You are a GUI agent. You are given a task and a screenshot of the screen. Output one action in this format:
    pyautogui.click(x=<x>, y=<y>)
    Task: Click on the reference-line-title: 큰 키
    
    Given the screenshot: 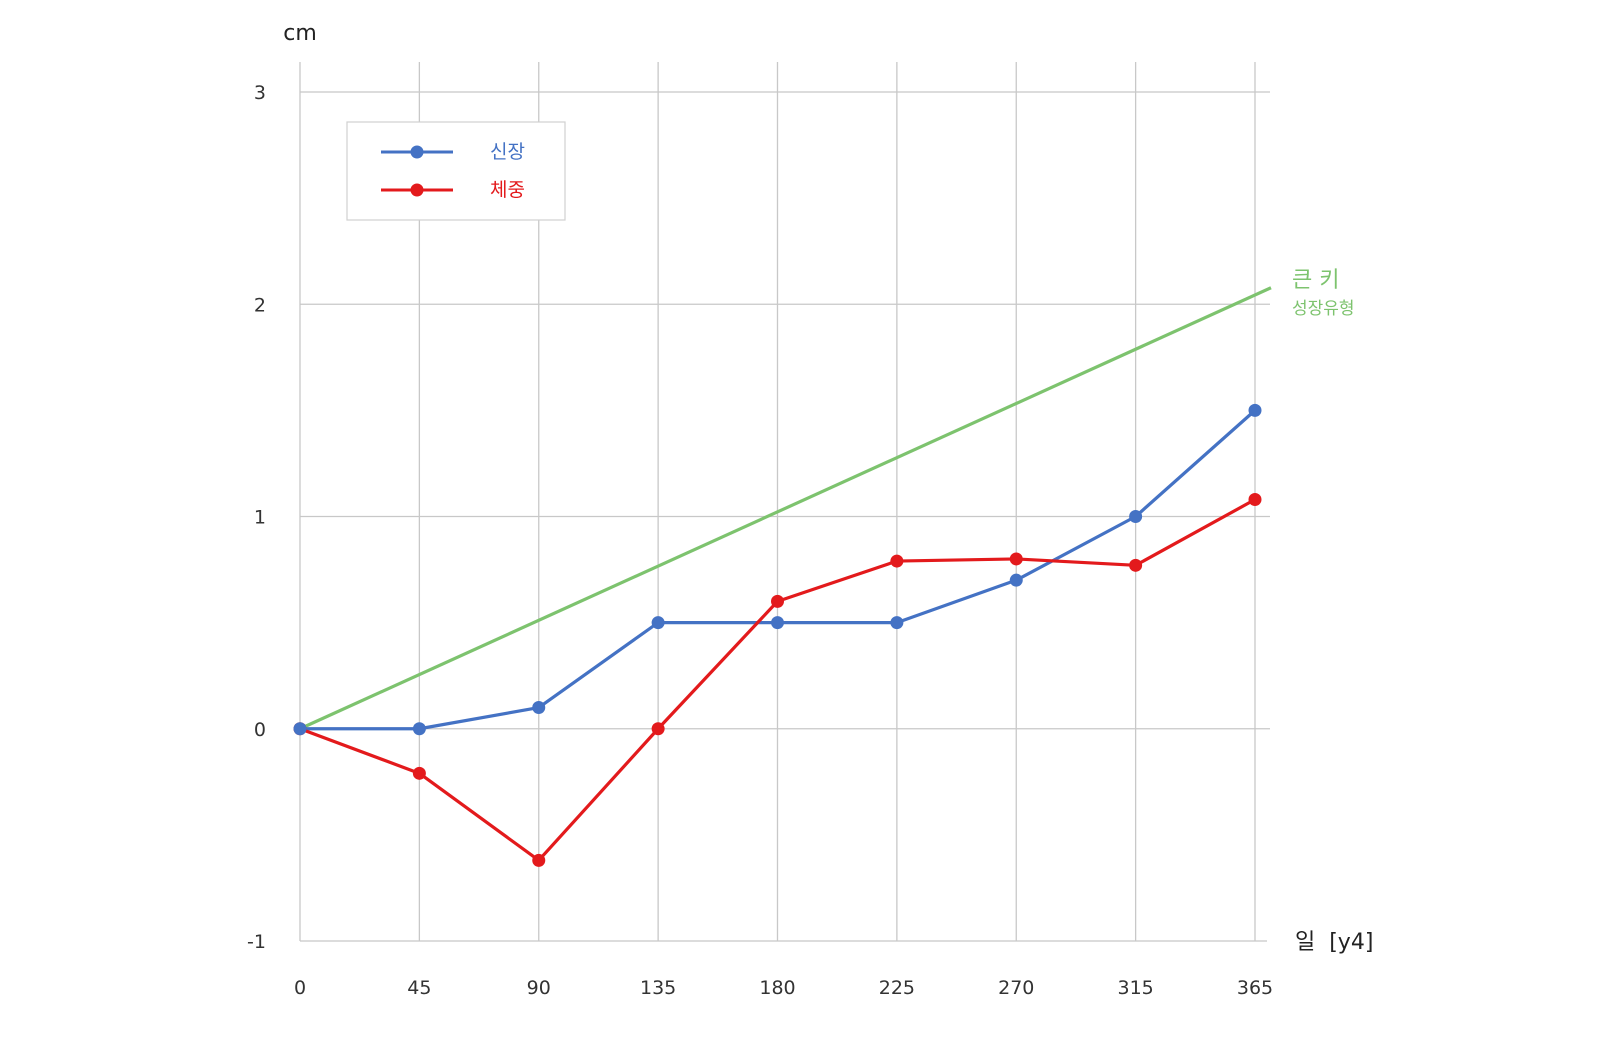 What is the action you would take?
    pyautogui.click(x=1315, y=280)
    